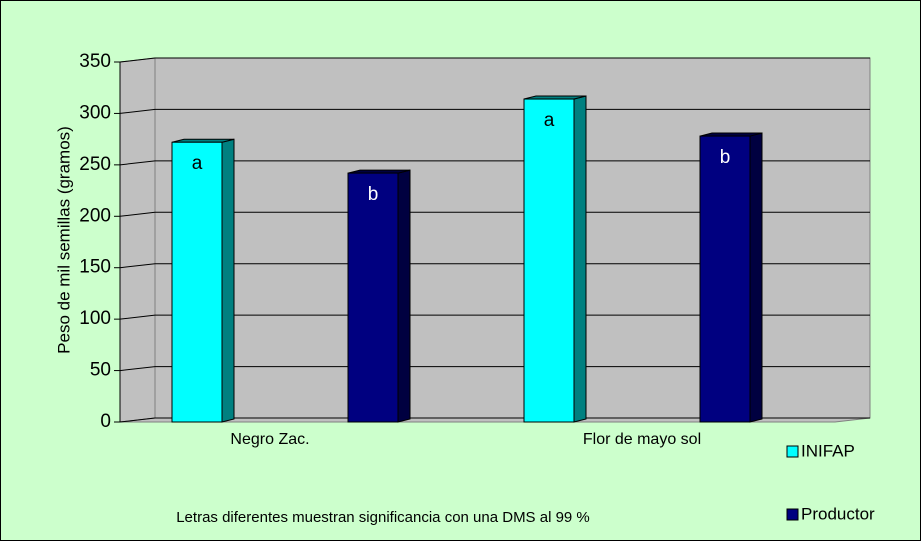 The height and width of the screenshot is (546, 921). I want to click on x-tick-label: Negro Zac., so click(269, 439).